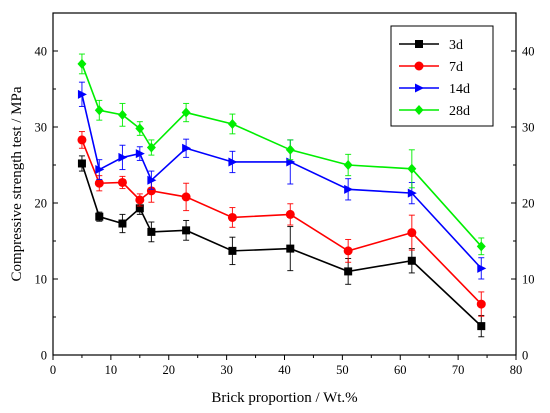 This screenshot has height=413, width=550. I want to click on y-tick-label: 20, so click(41, 204).